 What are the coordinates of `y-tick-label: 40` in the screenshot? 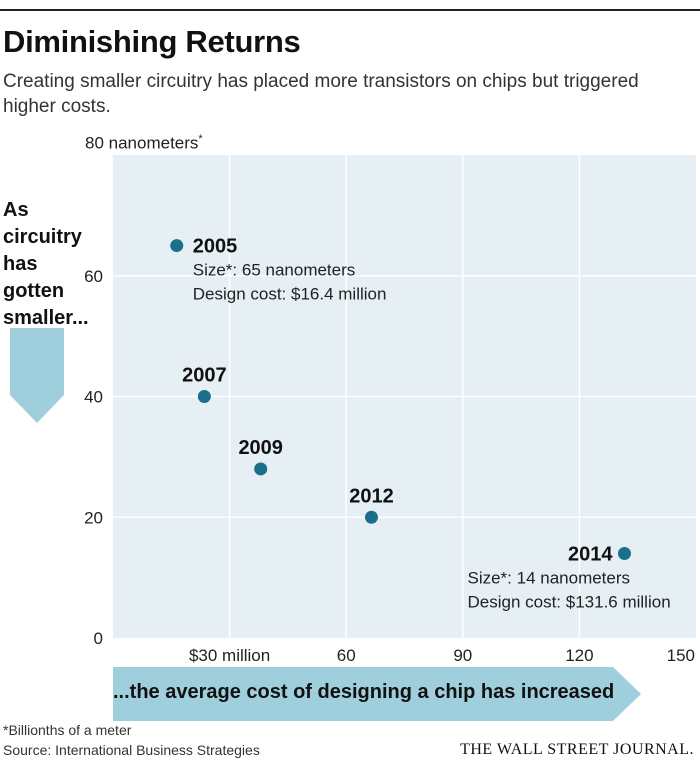 It's located at (93, 397).